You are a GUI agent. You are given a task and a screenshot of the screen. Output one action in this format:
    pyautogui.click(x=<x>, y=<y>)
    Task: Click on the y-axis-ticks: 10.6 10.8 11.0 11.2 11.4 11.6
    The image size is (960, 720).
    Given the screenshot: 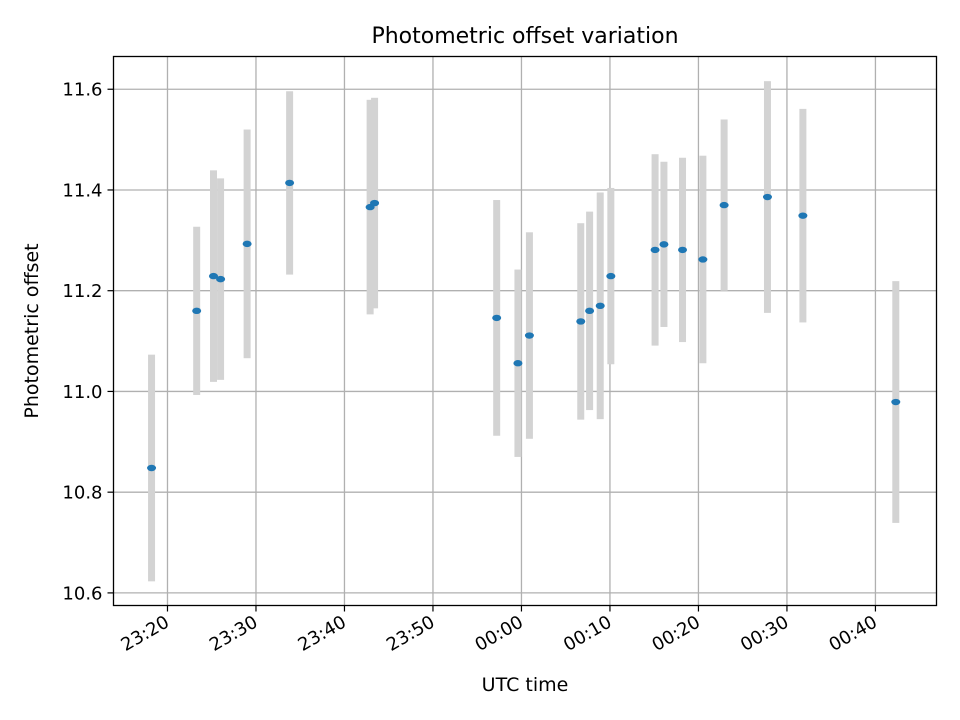 What is the action you would take?
    pyautogui.click(x=88, y=342)
    